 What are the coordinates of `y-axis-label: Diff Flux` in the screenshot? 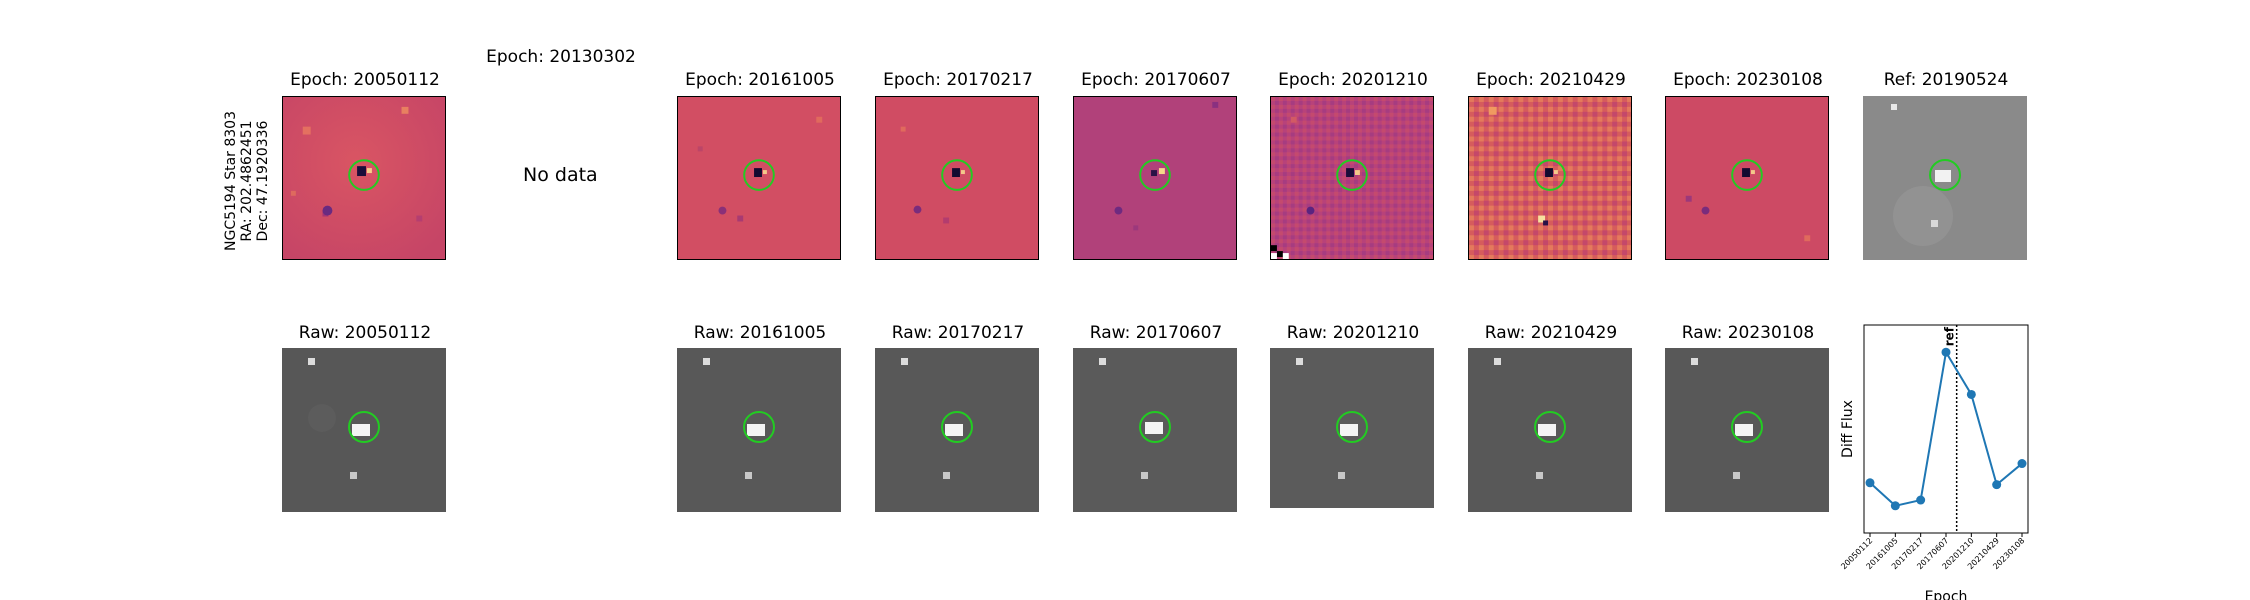 It's located at (1848, 429).